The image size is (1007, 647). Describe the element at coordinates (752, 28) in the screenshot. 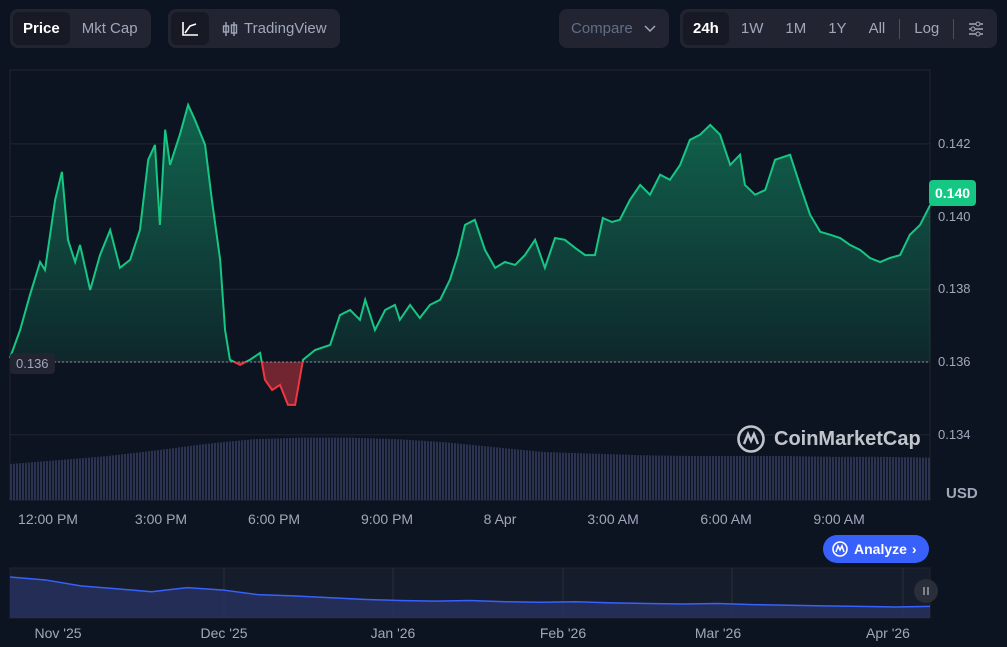

I see `range-1w: 1W` at that location.